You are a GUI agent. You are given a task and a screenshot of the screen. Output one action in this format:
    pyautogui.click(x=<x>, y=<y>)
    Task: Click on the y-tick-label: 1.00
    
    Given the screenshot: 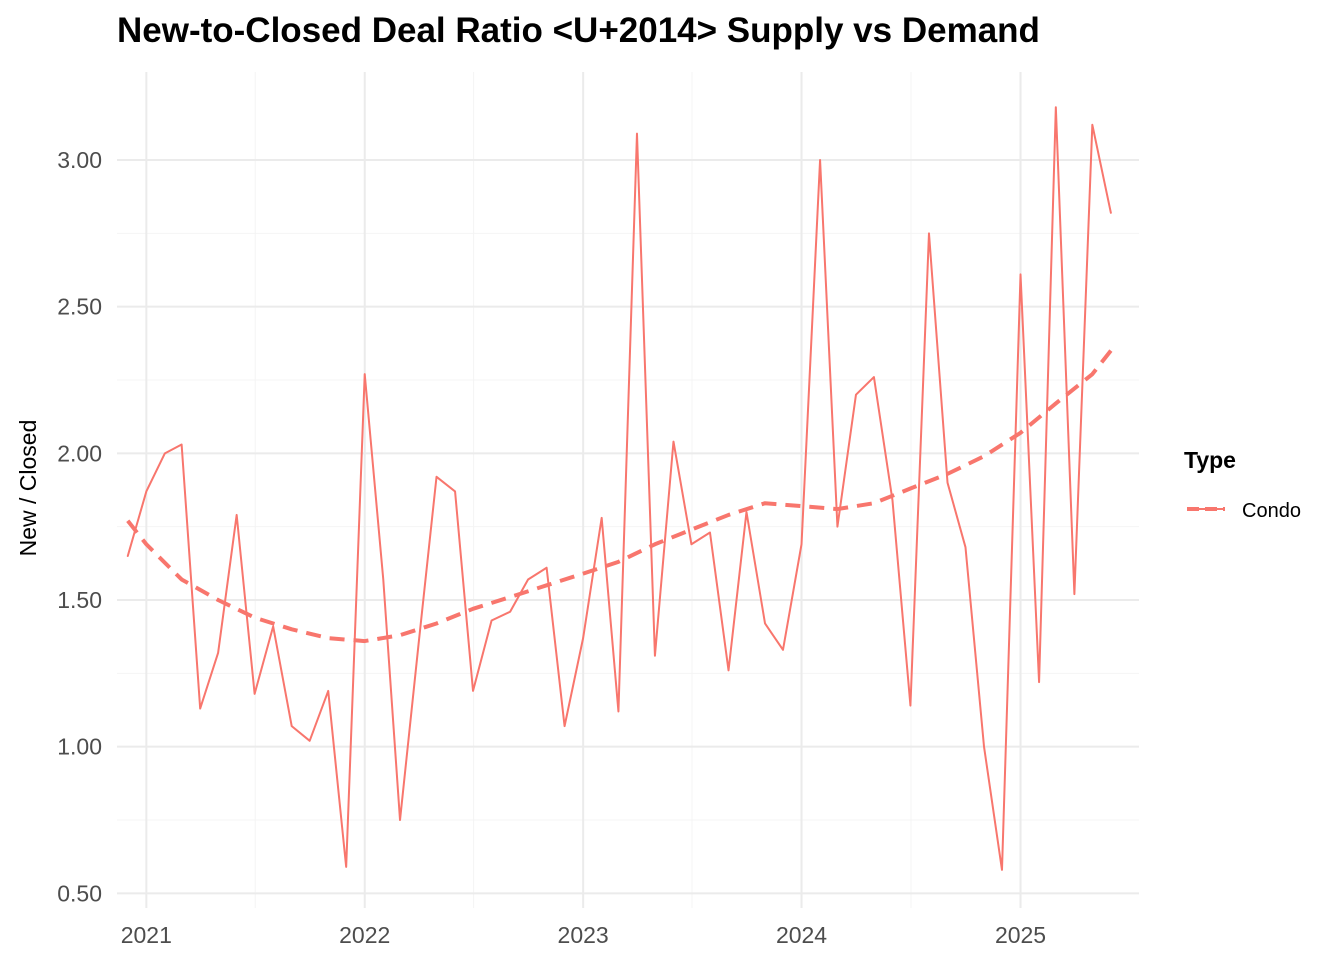 What is the action you would take?
    pyautogui.click(x=79, y=747)
    